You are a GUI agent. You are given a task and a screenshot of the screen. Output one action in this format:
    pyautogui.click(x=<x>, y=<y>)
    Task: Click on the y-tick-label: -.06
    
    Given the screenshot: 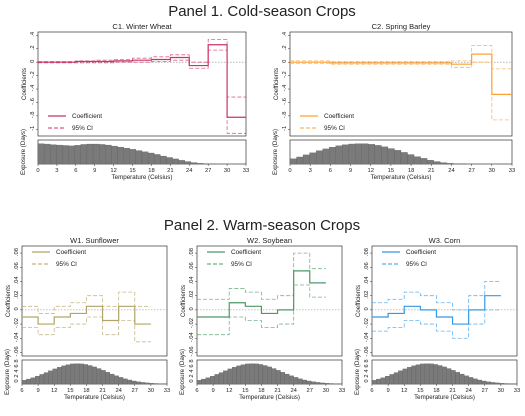 What is the action you would take?
    pyautogui.click(x=367, y=351)
    